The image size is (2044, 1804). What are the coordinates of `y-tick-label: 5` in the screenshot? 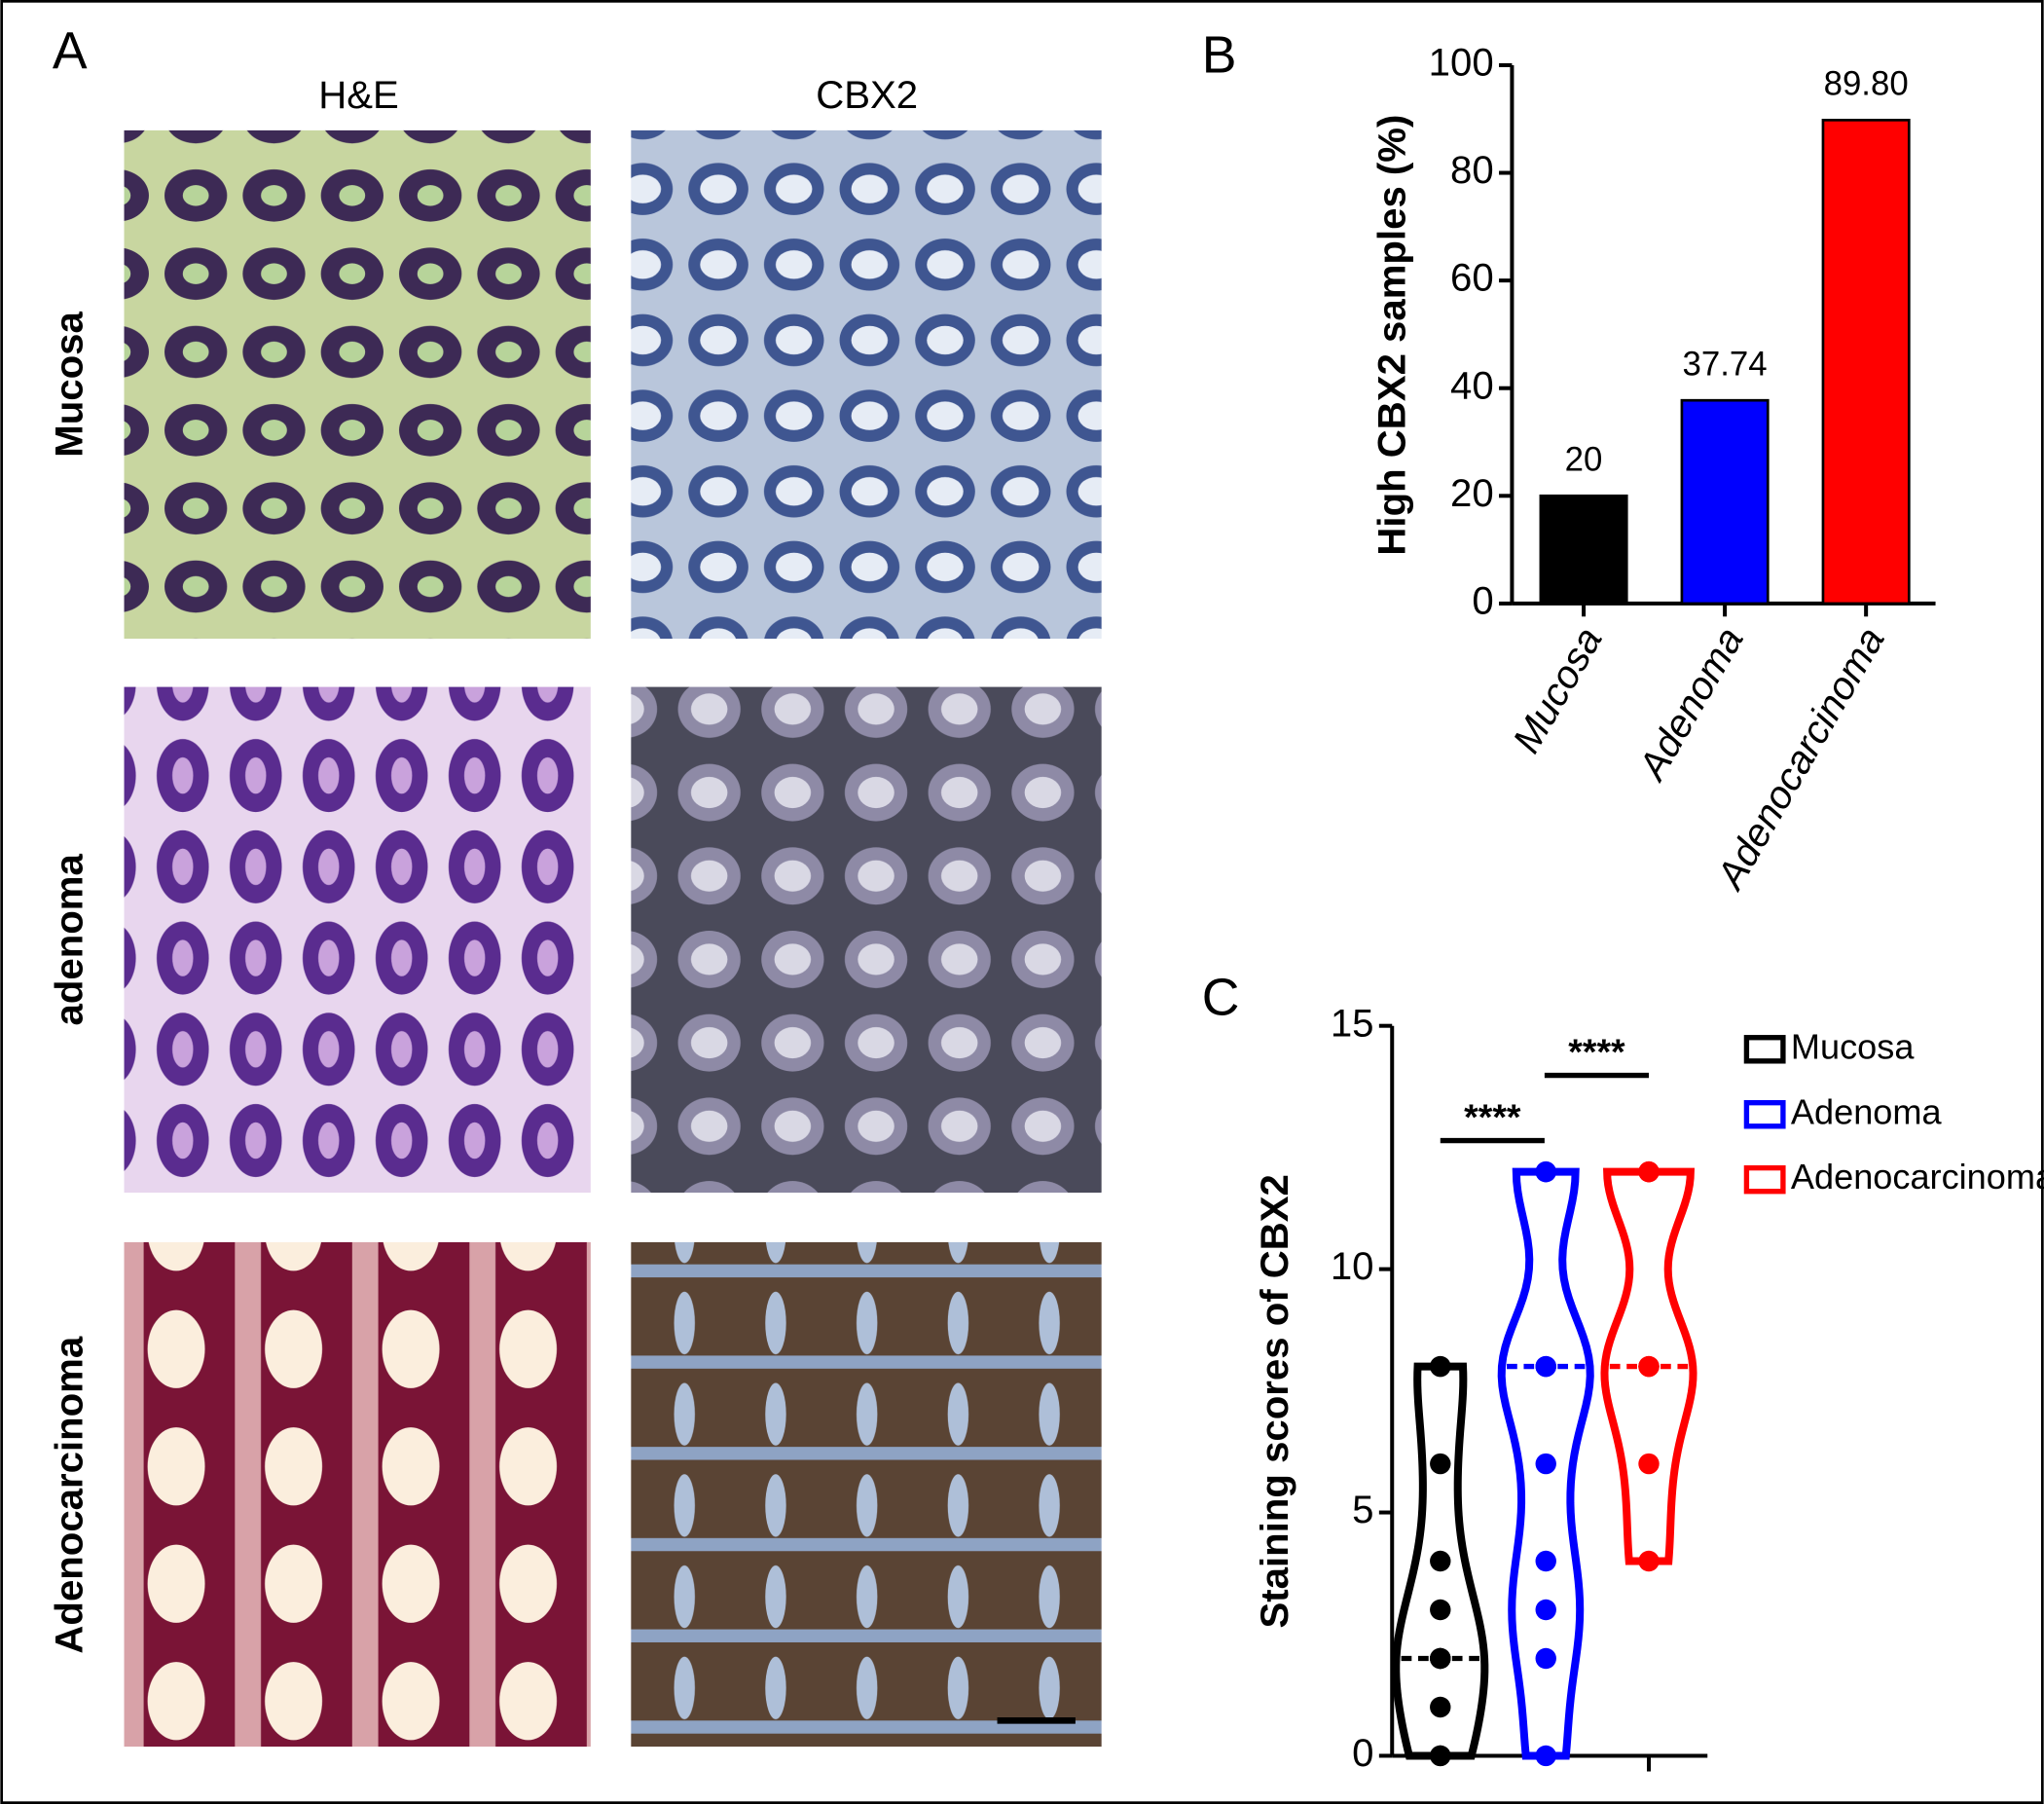 It's located at (1363, 1509).